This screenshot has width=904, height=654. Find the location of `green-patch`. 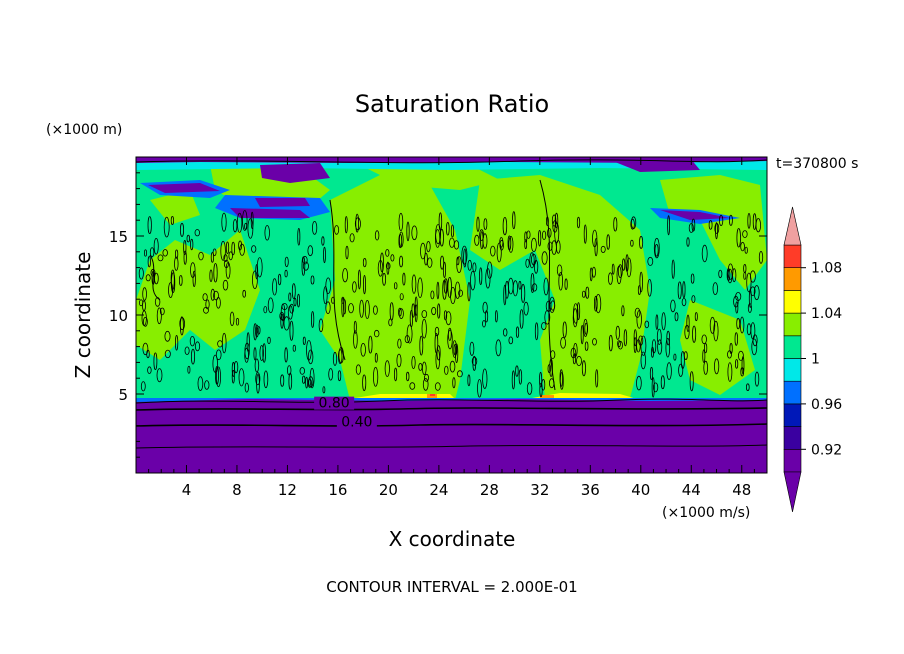

green-patch is located at coordinates (595, 350).